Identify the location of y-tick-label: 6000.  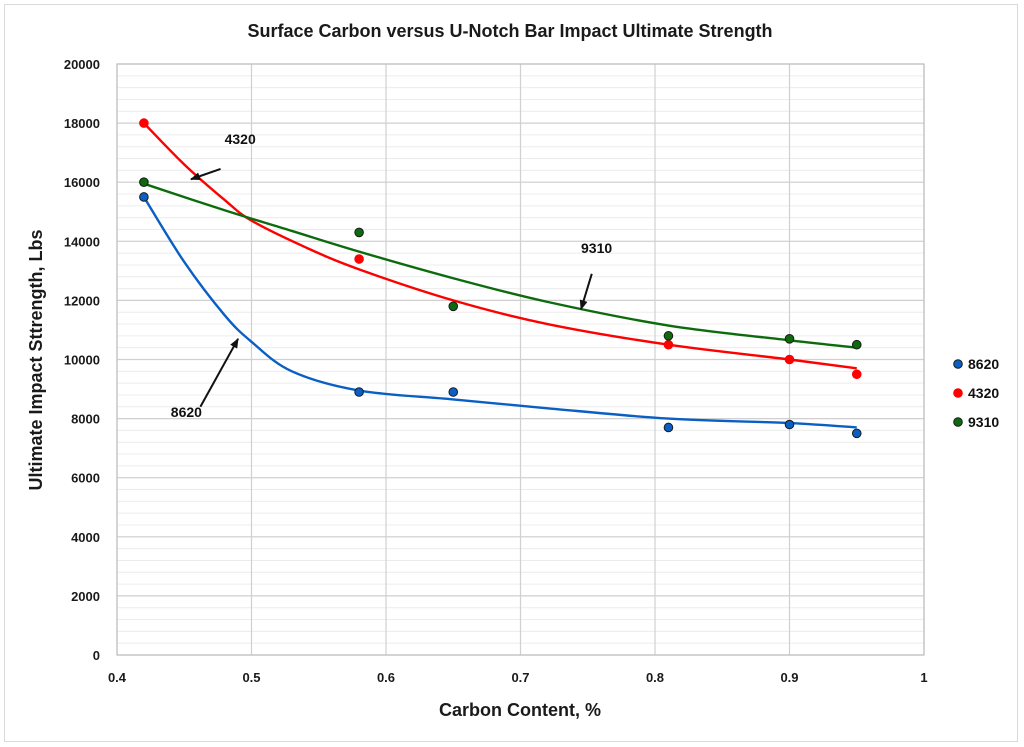
(85, 478).